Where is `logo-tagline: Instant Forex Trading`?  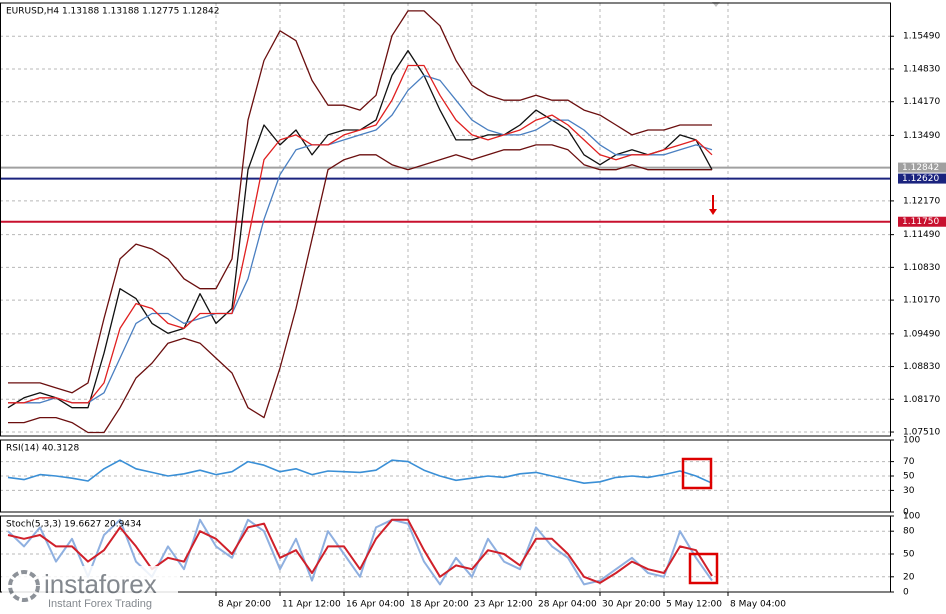 logo-tagline: Instant Forex Trading is located at coordinates (100, 604).